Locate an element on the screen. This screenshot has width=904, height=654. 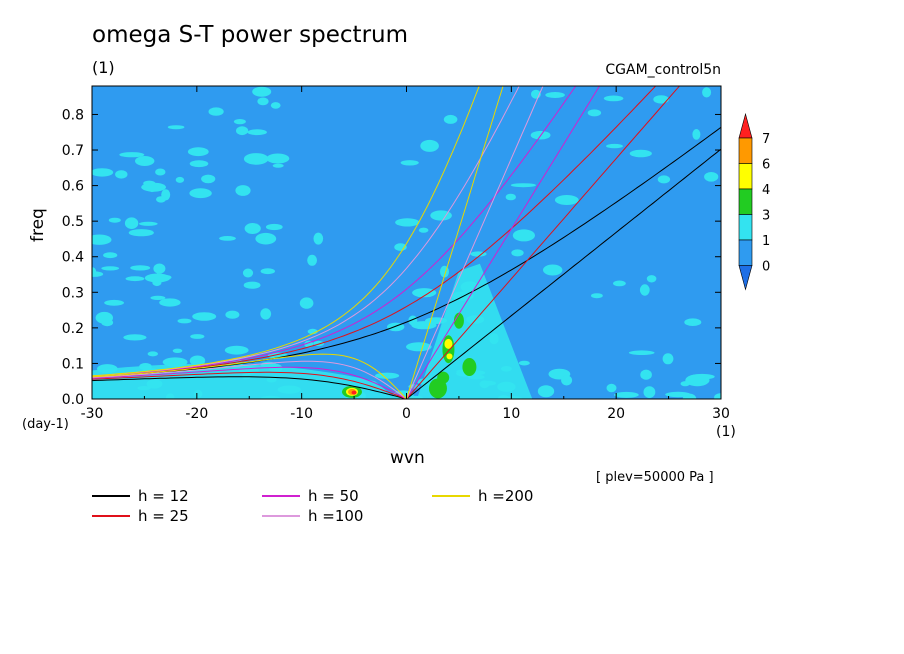
y-tick-label: 0.6 is located at coordinates (73, 187).